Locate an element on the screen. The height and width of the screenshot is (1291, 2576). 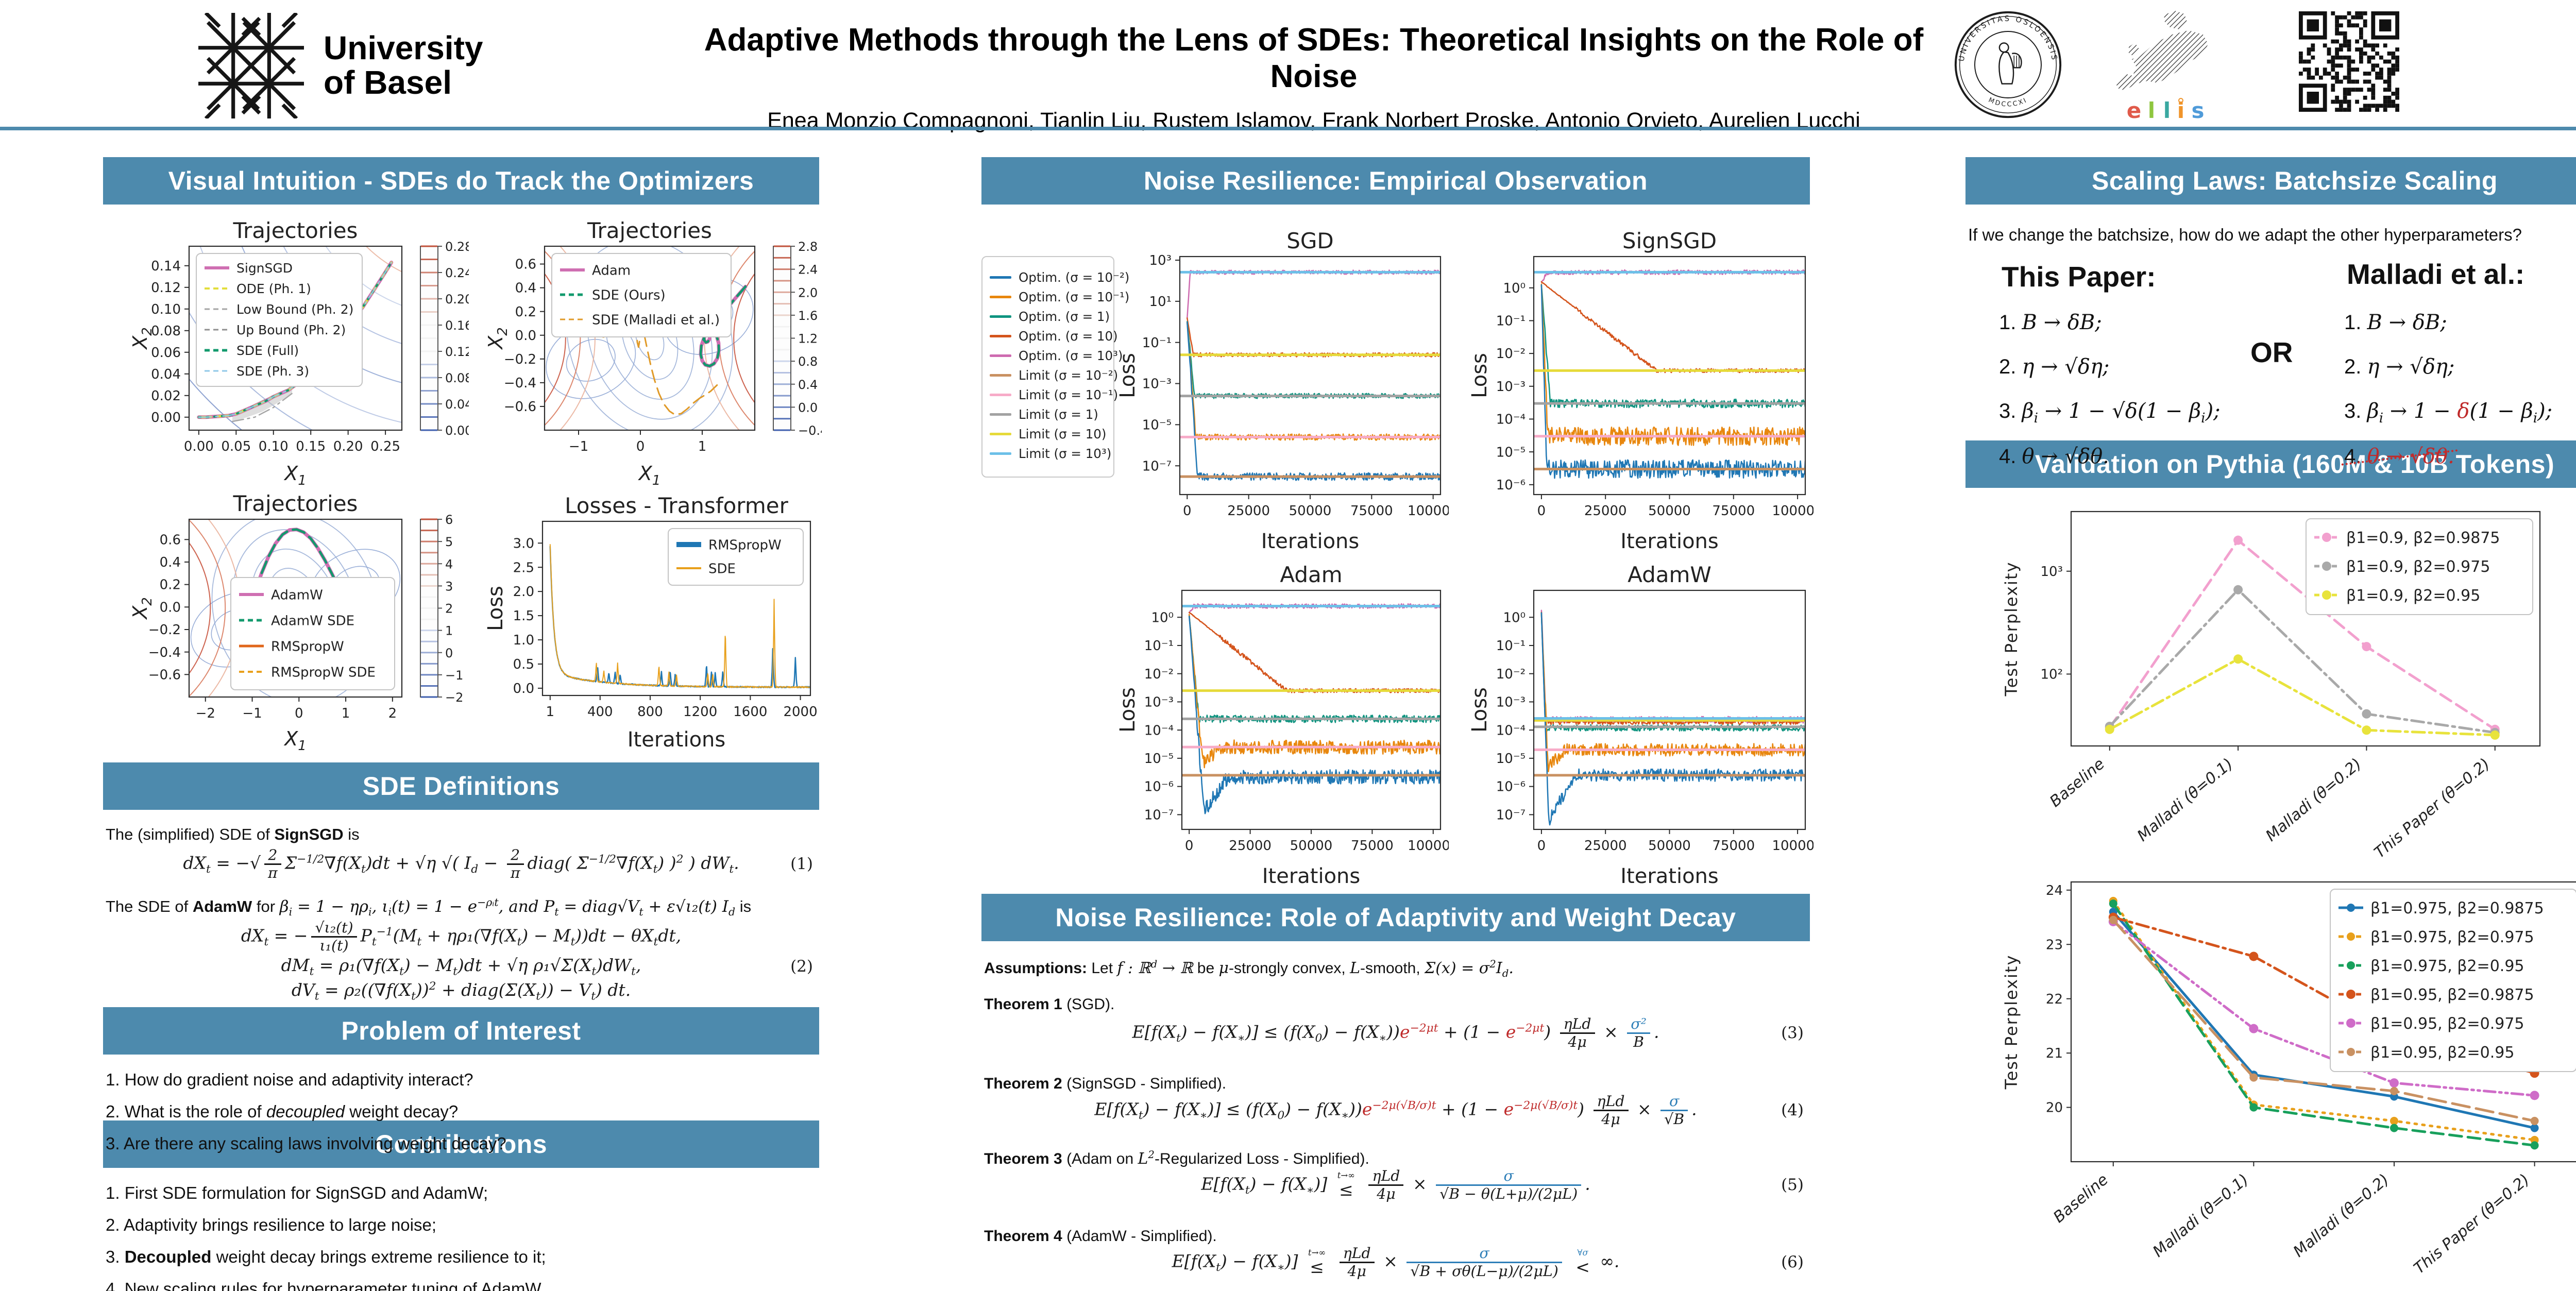
section-contributions: Contributions is located at coordinates (461, 1144).